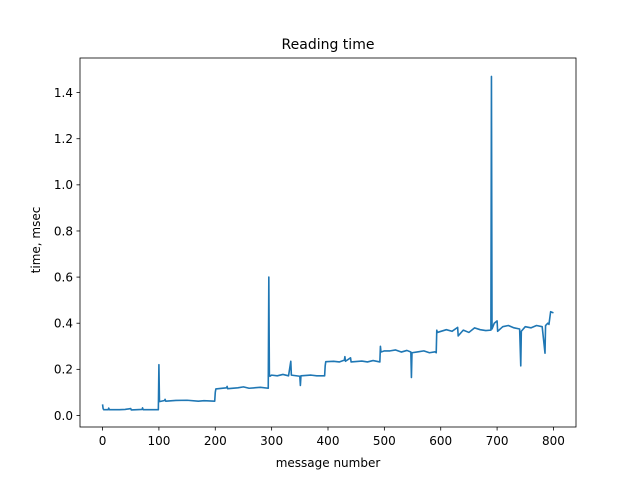  I want to click on y-tick-label: 1.0, so click(63, 185).